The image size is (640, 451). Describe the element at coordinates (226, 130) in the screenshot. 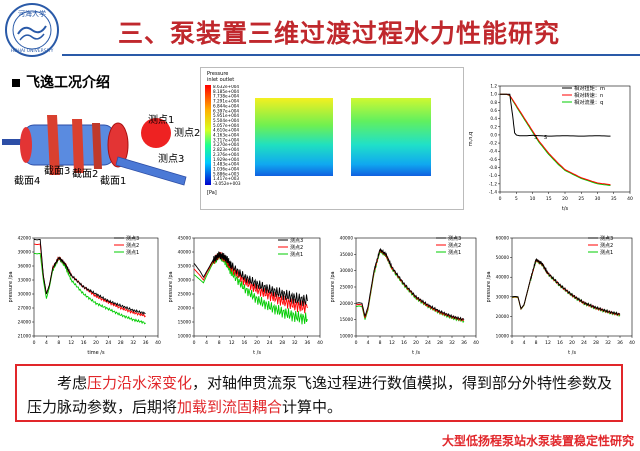

I see `legend-value: 4.610e+004` at that location.